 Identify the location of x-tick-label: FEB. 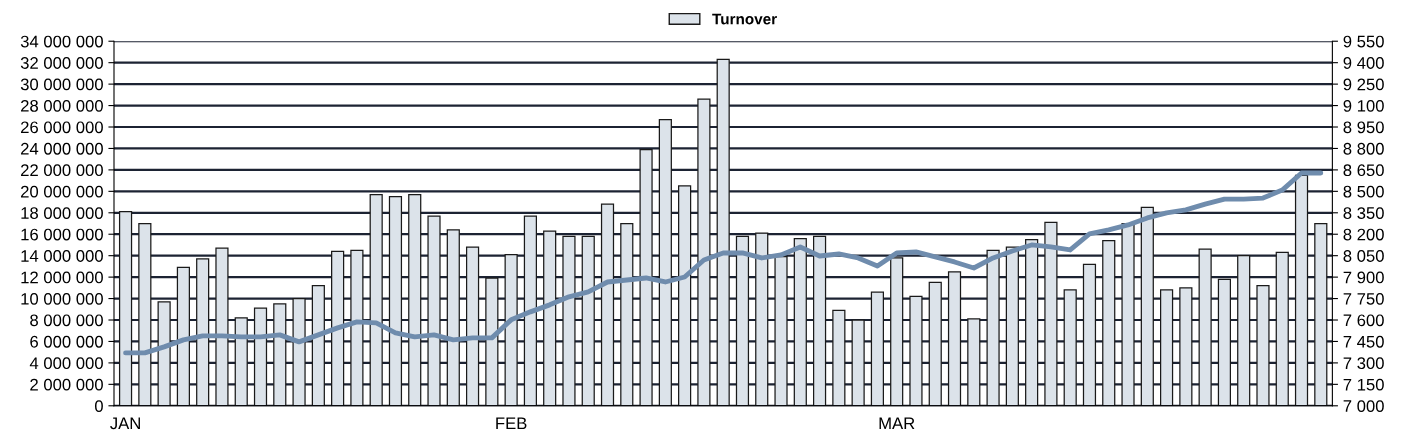
(511, 423).